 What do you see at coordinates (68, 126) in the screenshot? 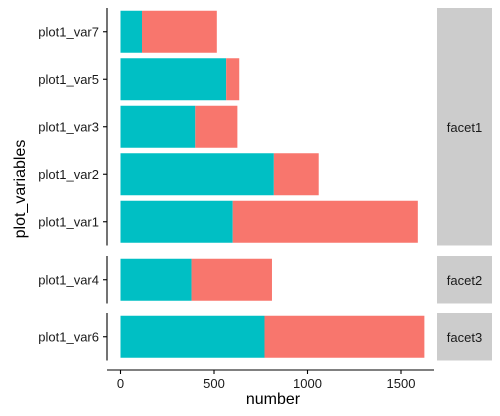
I see `y-tick-label-plot1_var3: plot1_var3` at bounding box center [68, 126].